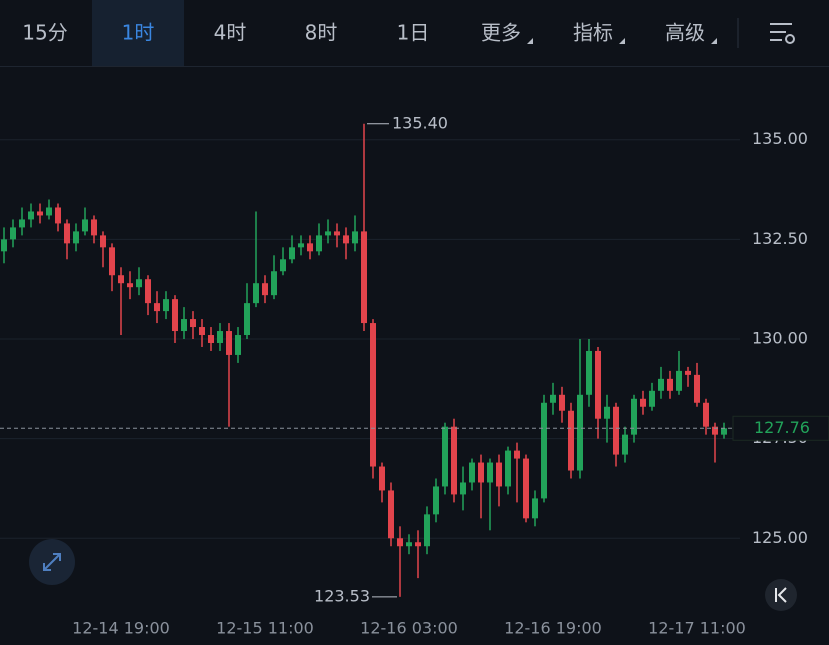 Image resolution: width=829 pixels, height=645 pixels. What do you see at coordinates (265, 628) in the screenshot?
I see `x-tick-label: 12-15 11:00` at bounding box center [265, 628].